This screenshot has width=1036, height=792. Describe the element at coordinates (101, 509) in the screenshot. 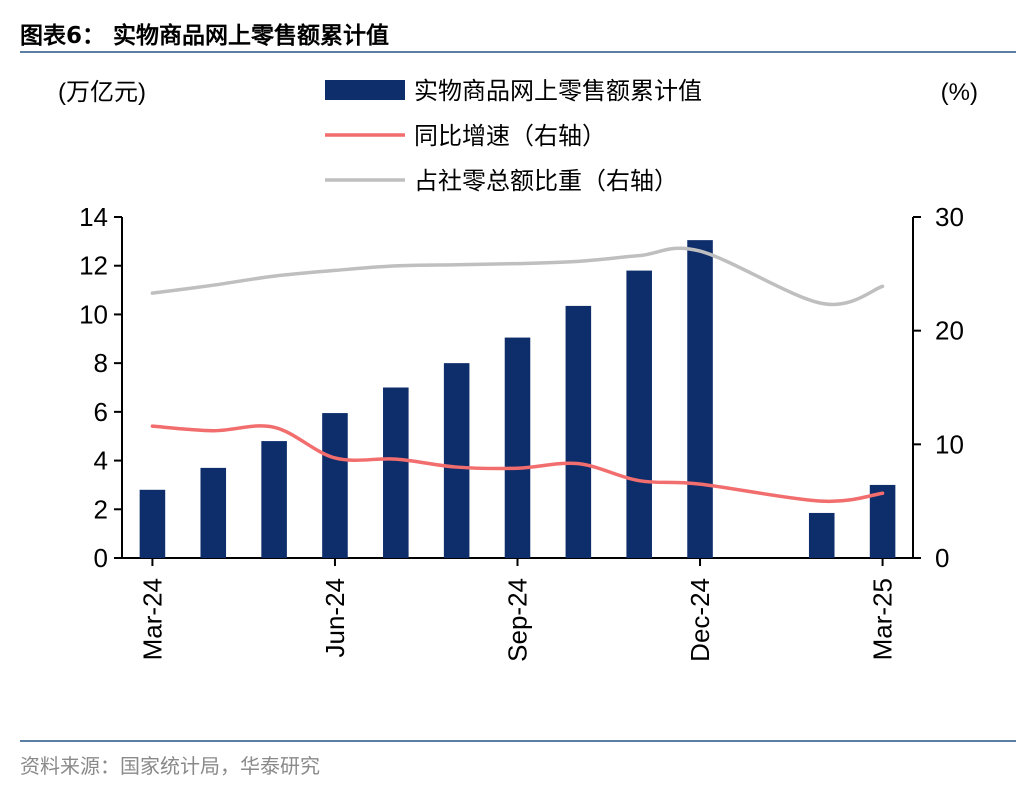

I see `left-tick-label: 2` at that location.